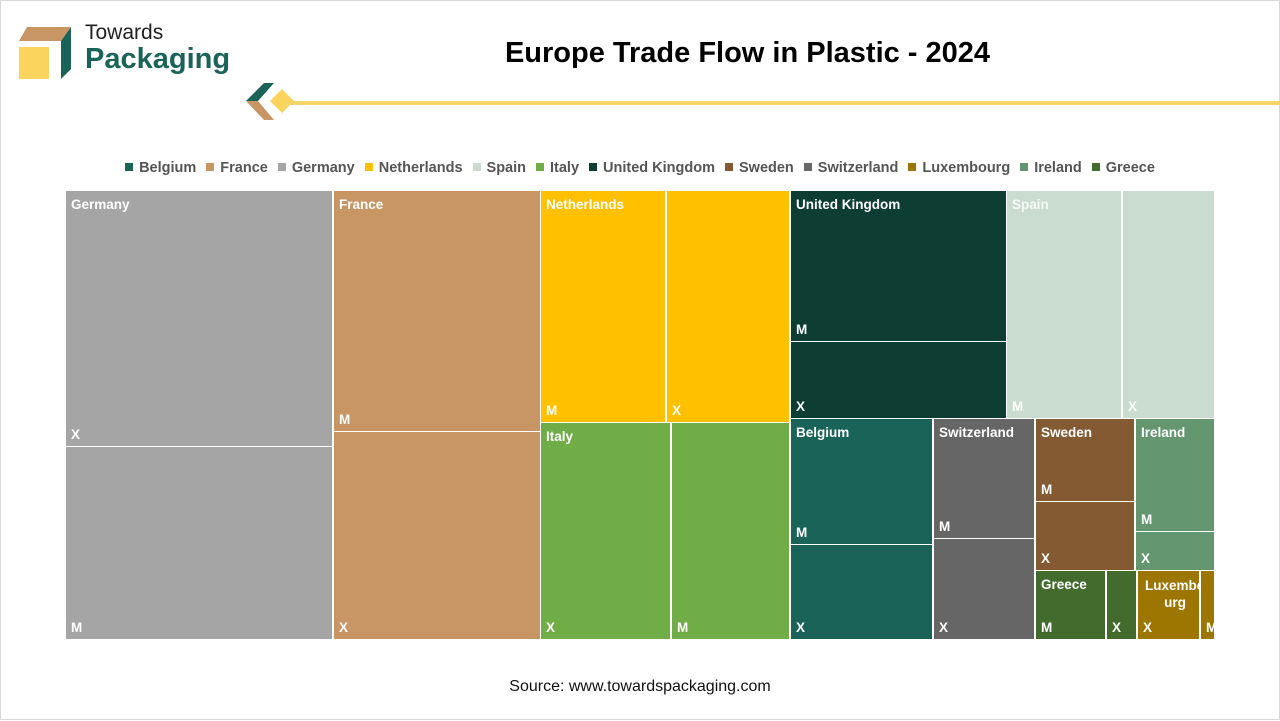 This screenshot has width=1280, height=721. Describe the element at coordinates (270, 101) in the screenshot. I see `decorative-arrow-icon` at that location.